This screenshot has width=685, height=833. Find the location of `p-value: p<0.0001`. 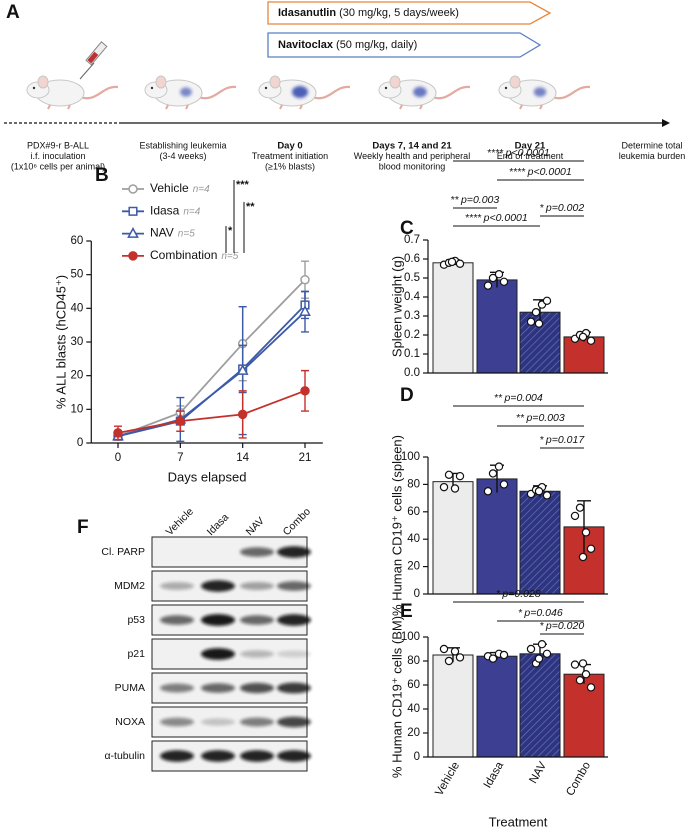

p-value: p<0.0001 is located at coordinates (549, 172).